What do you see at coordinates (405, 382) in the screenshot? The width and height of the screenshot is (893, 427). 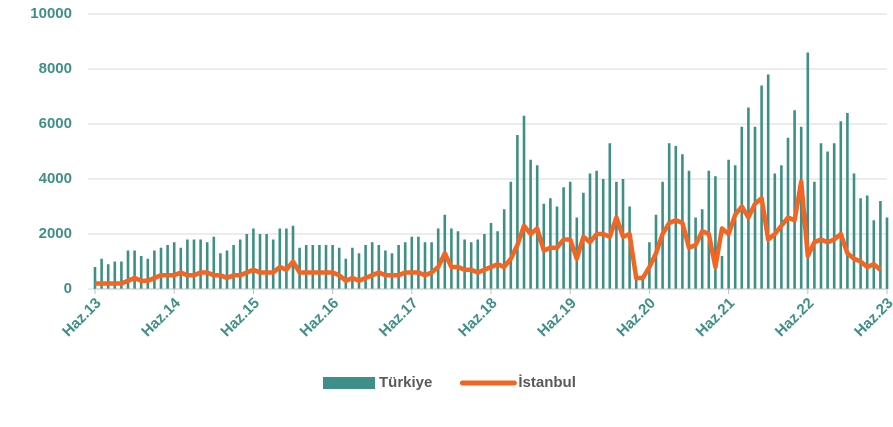 I see `legend-label: Türkiye` at bounding box center [405, 382].